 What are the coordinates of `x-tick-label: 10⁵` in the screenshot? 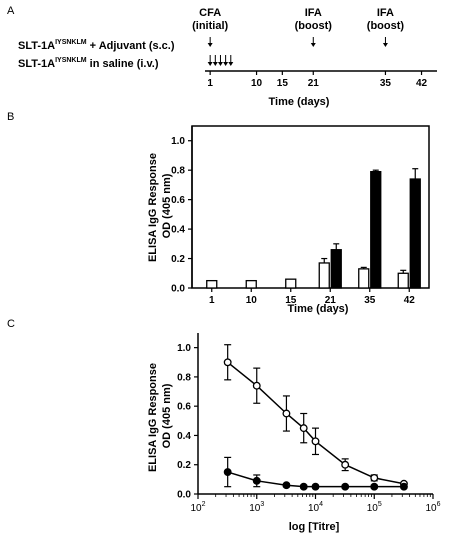 It's located at (374, 507).